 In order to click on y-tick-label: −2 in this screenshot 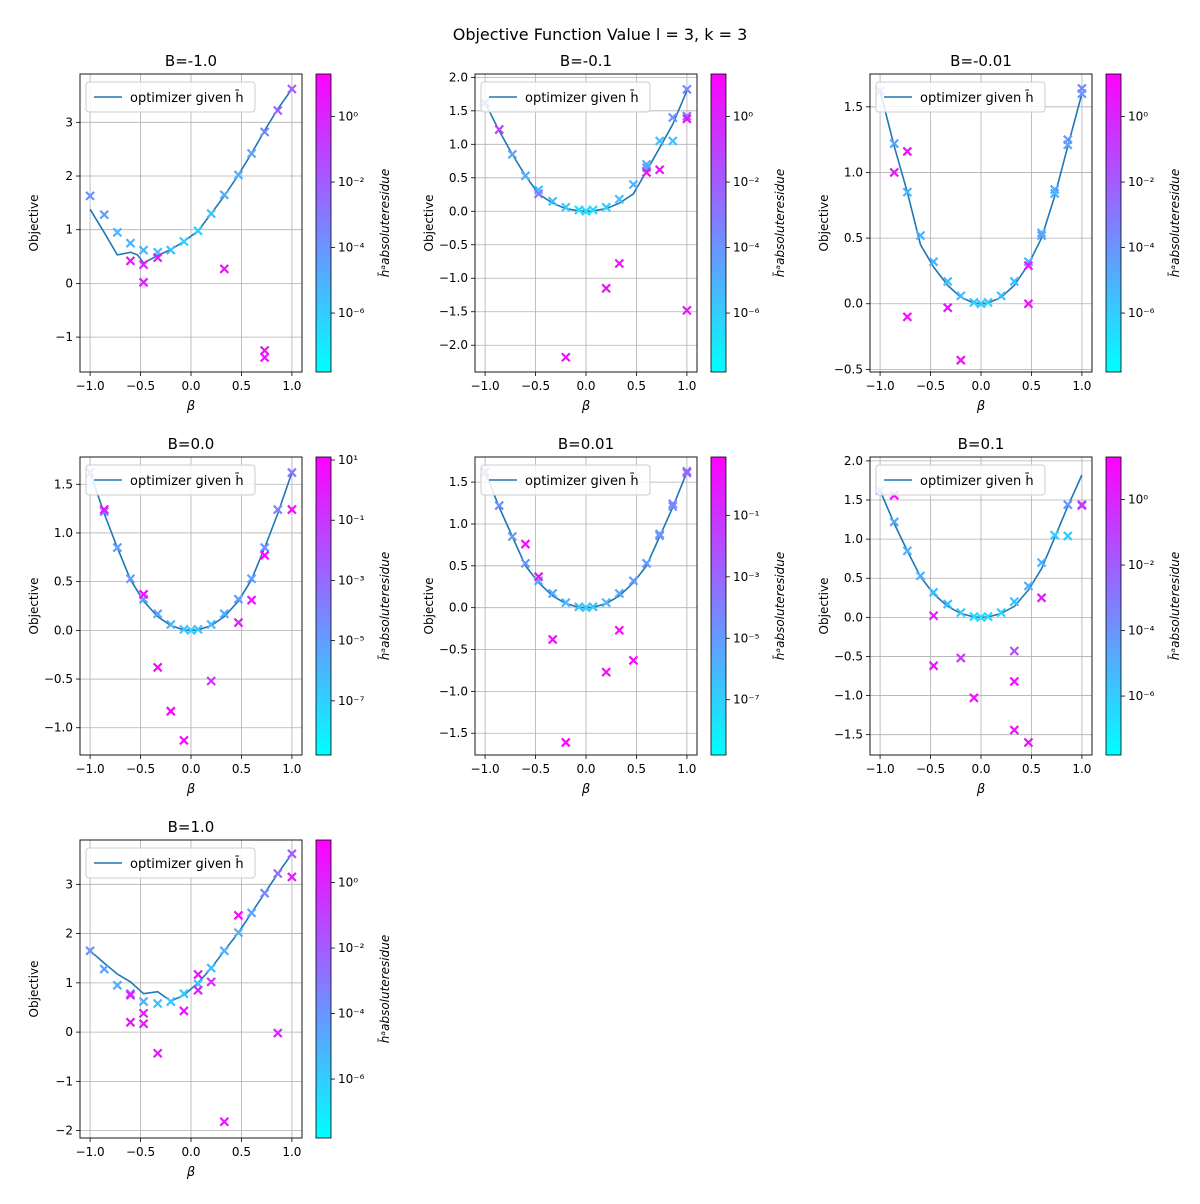, I will do `click(64, 1131)`.